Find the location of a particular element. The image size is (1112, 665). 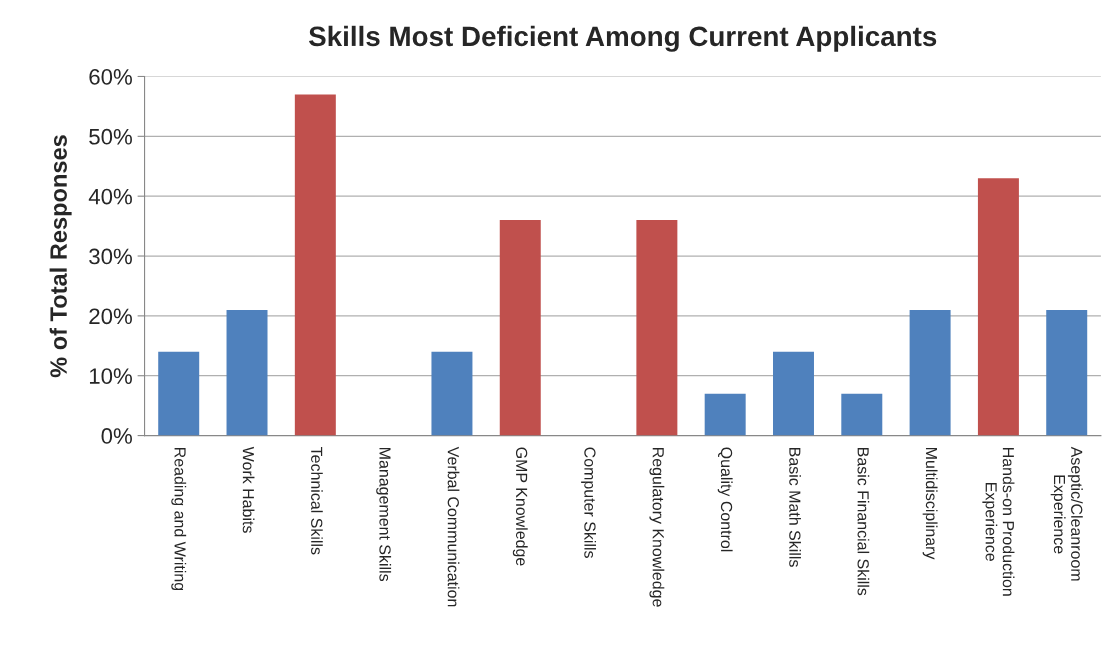

x-tick-label: Multidisciplinary is located at coordinates (930, 504).